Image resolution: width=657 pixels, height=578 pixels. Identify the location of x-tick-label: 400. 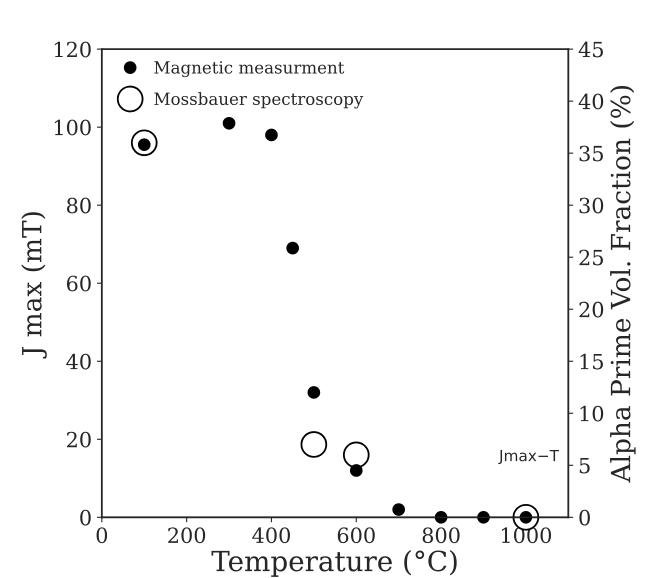
(271, 535).